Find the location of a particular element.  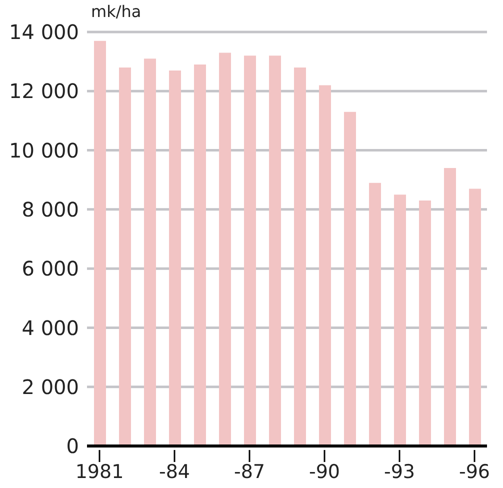

x-tick-label: -90 is located at coordinates (324, 472).